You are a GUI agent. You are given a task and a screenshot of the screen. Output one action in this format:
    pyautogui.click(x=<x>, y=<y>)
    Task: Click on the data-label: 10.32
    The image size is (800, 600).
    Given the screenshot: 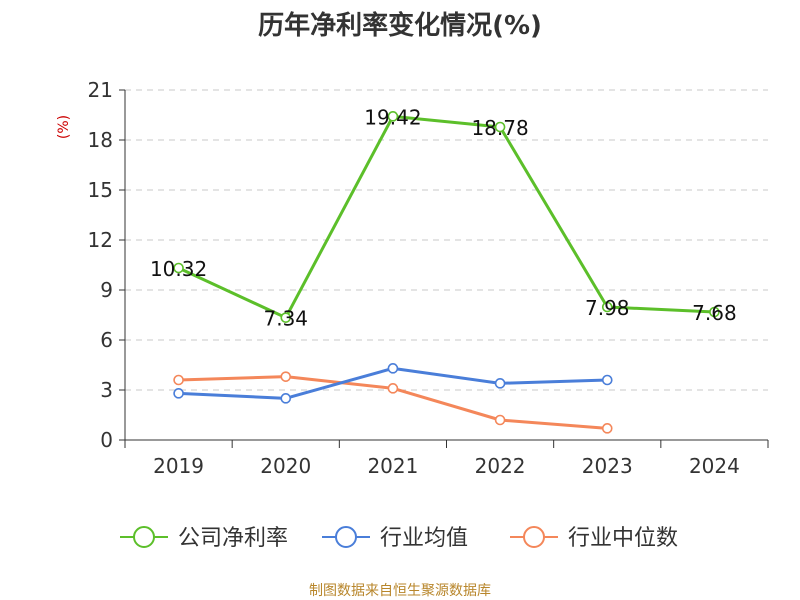 What is the action you would take?
    pyautogui.click(x=178, y=269)
    